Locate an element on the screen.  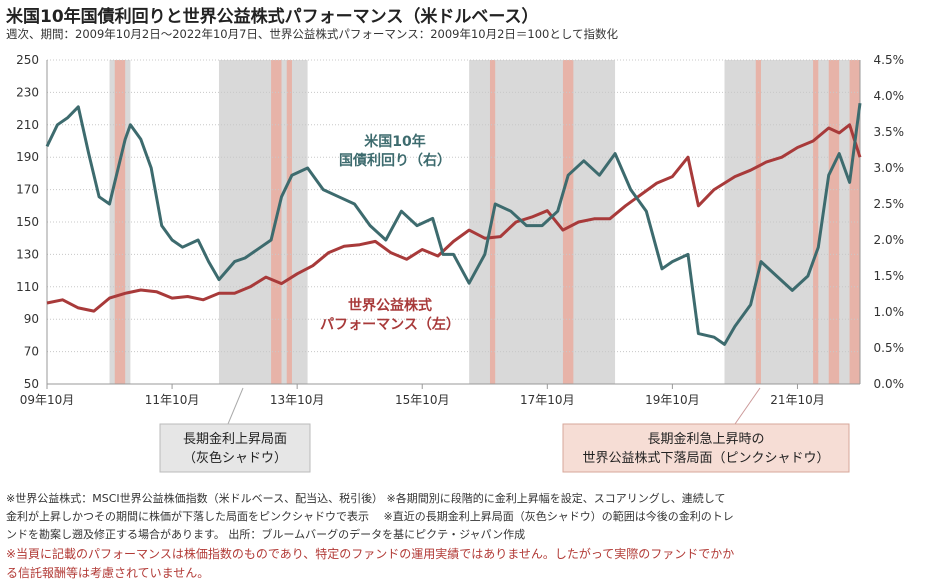
yield-series-label-line: 米国10年 is located at coordinates (394, 141).